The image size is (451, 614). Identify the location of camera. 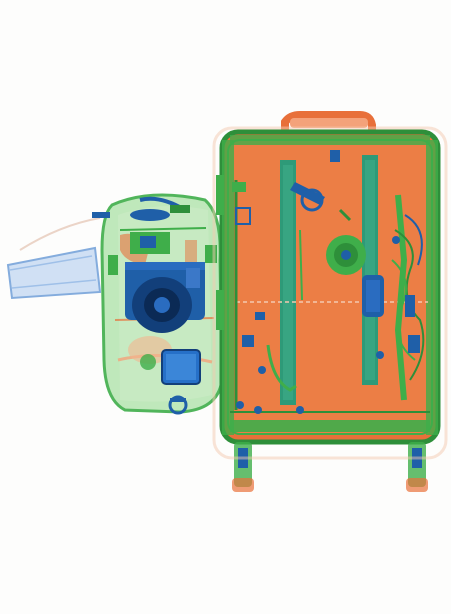
(165, 282).